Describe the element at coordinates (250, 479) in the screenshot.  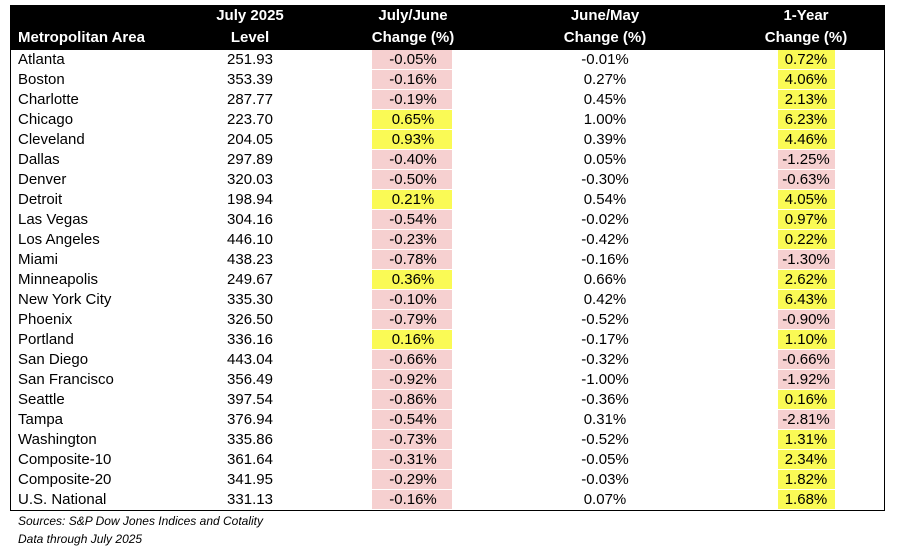
I see `cell: 341.95` at that location.